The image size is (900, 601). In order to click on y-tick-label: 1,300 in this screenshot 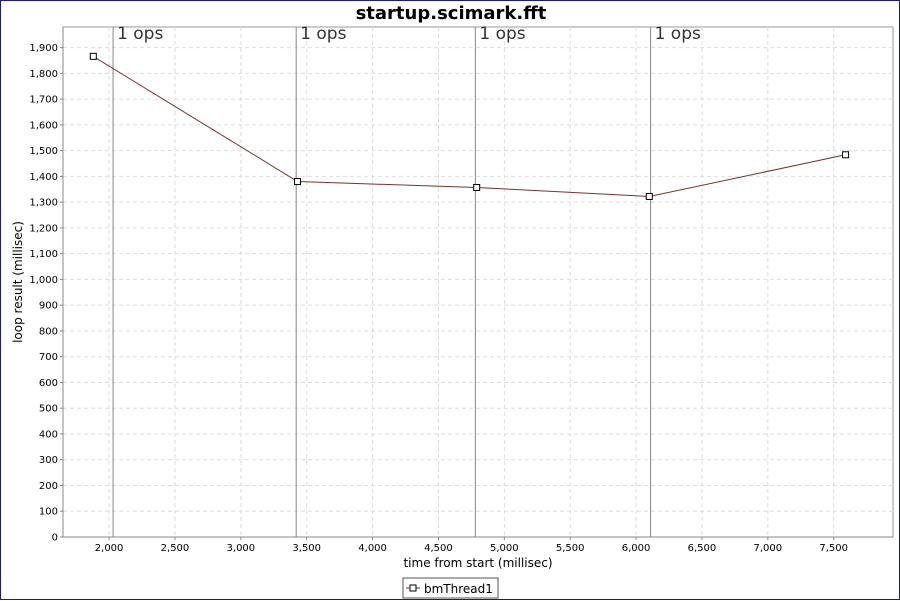, I will do `click(43, 203)`.